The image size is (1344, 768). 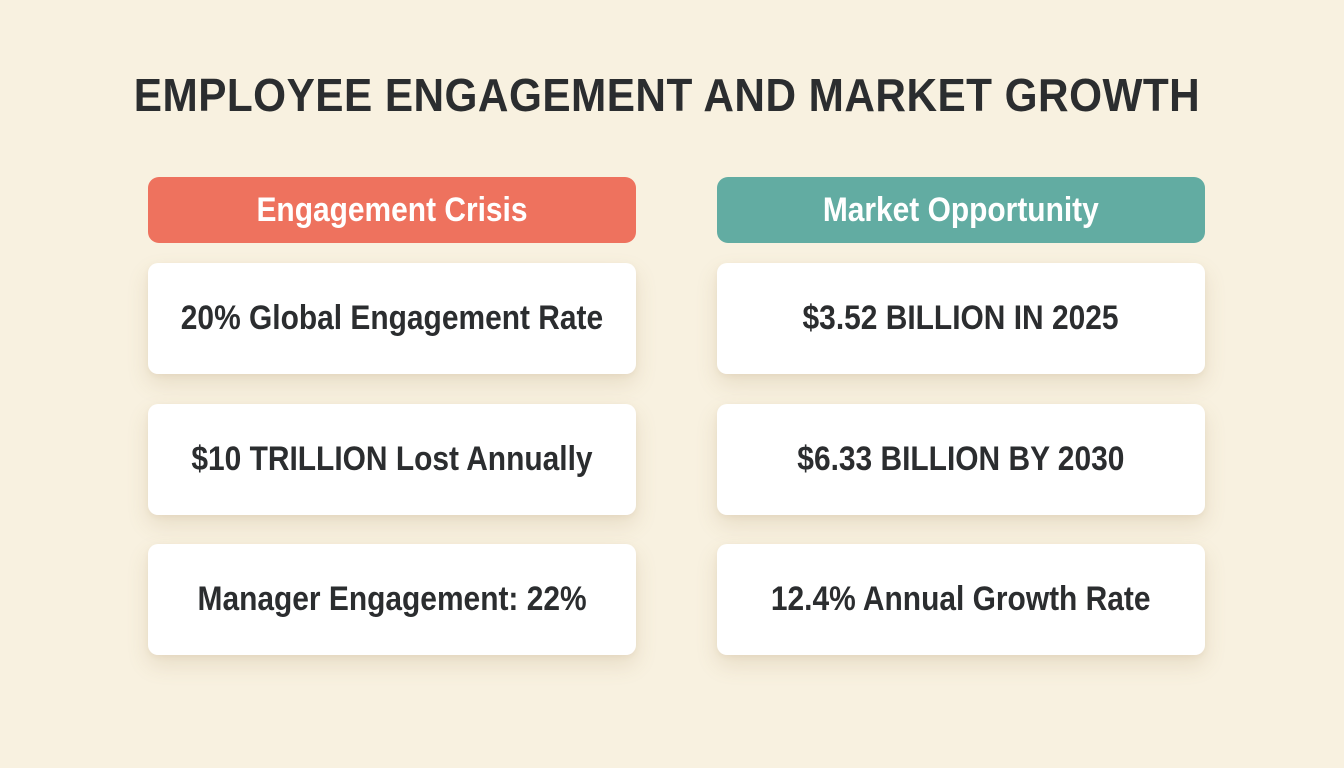 I want to click on opportunity-card-text: $6.33 BILLION BY 2030, so click(x=961, y=459).